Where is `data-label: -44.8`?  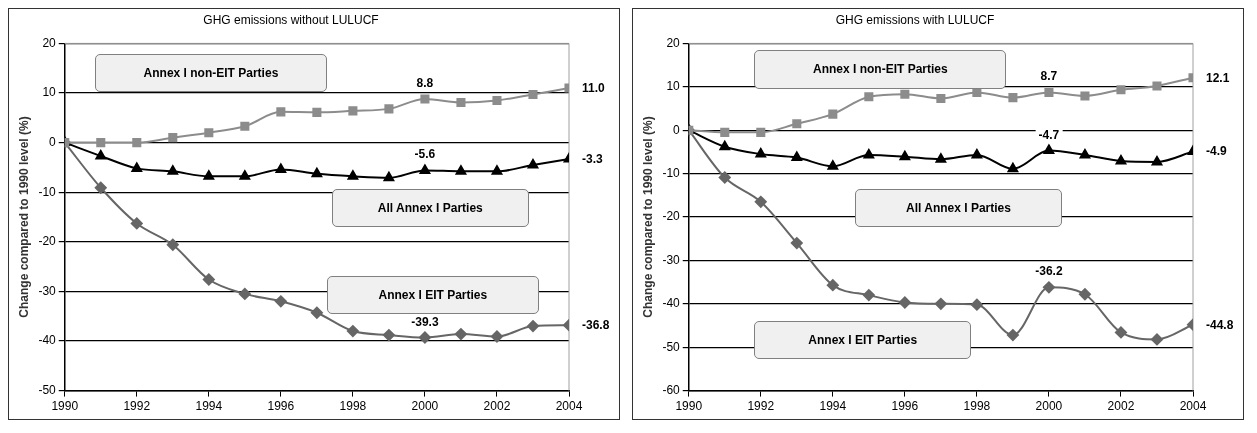
data-label: -44.8 is located at coordinates (1220, 324).